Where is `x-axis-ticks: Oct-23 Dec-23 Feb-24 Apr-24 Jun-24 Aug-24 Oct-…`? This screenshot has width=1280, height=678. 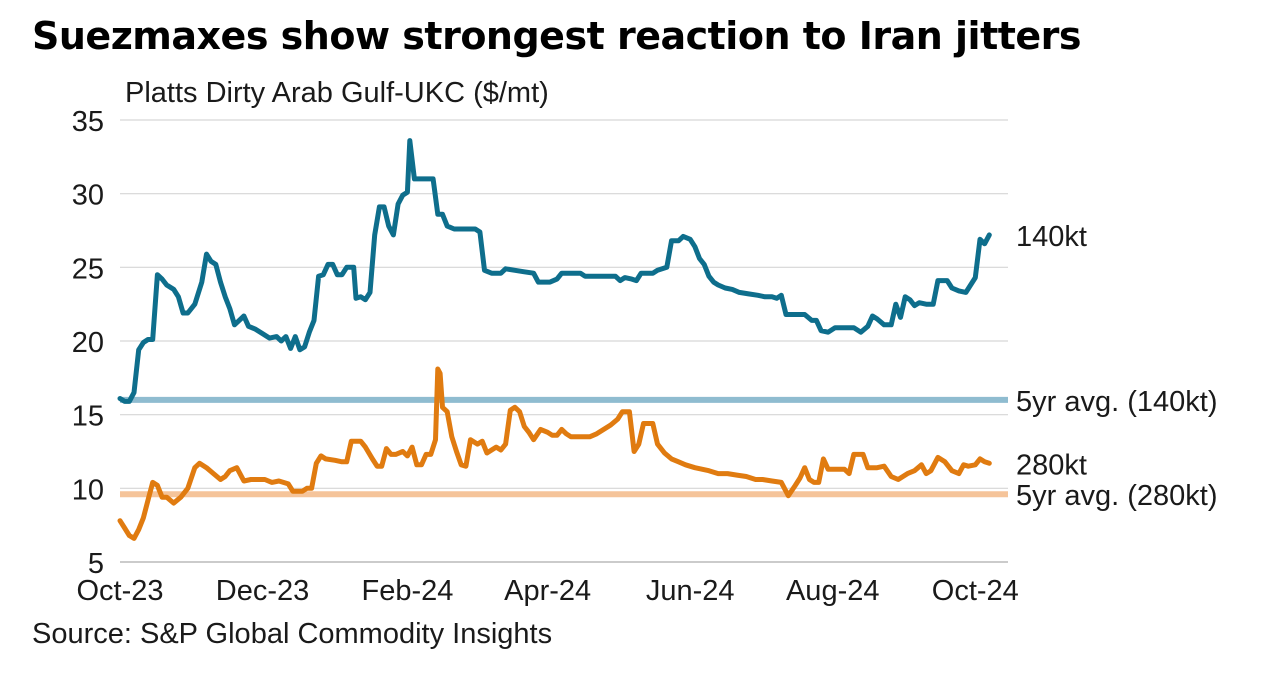
x-axis-ticks: Oct-23 Dec-23 Feb-24 Apr-24 Jun-24 Aug-24 Oct-… is located at coordinates (547, 591).